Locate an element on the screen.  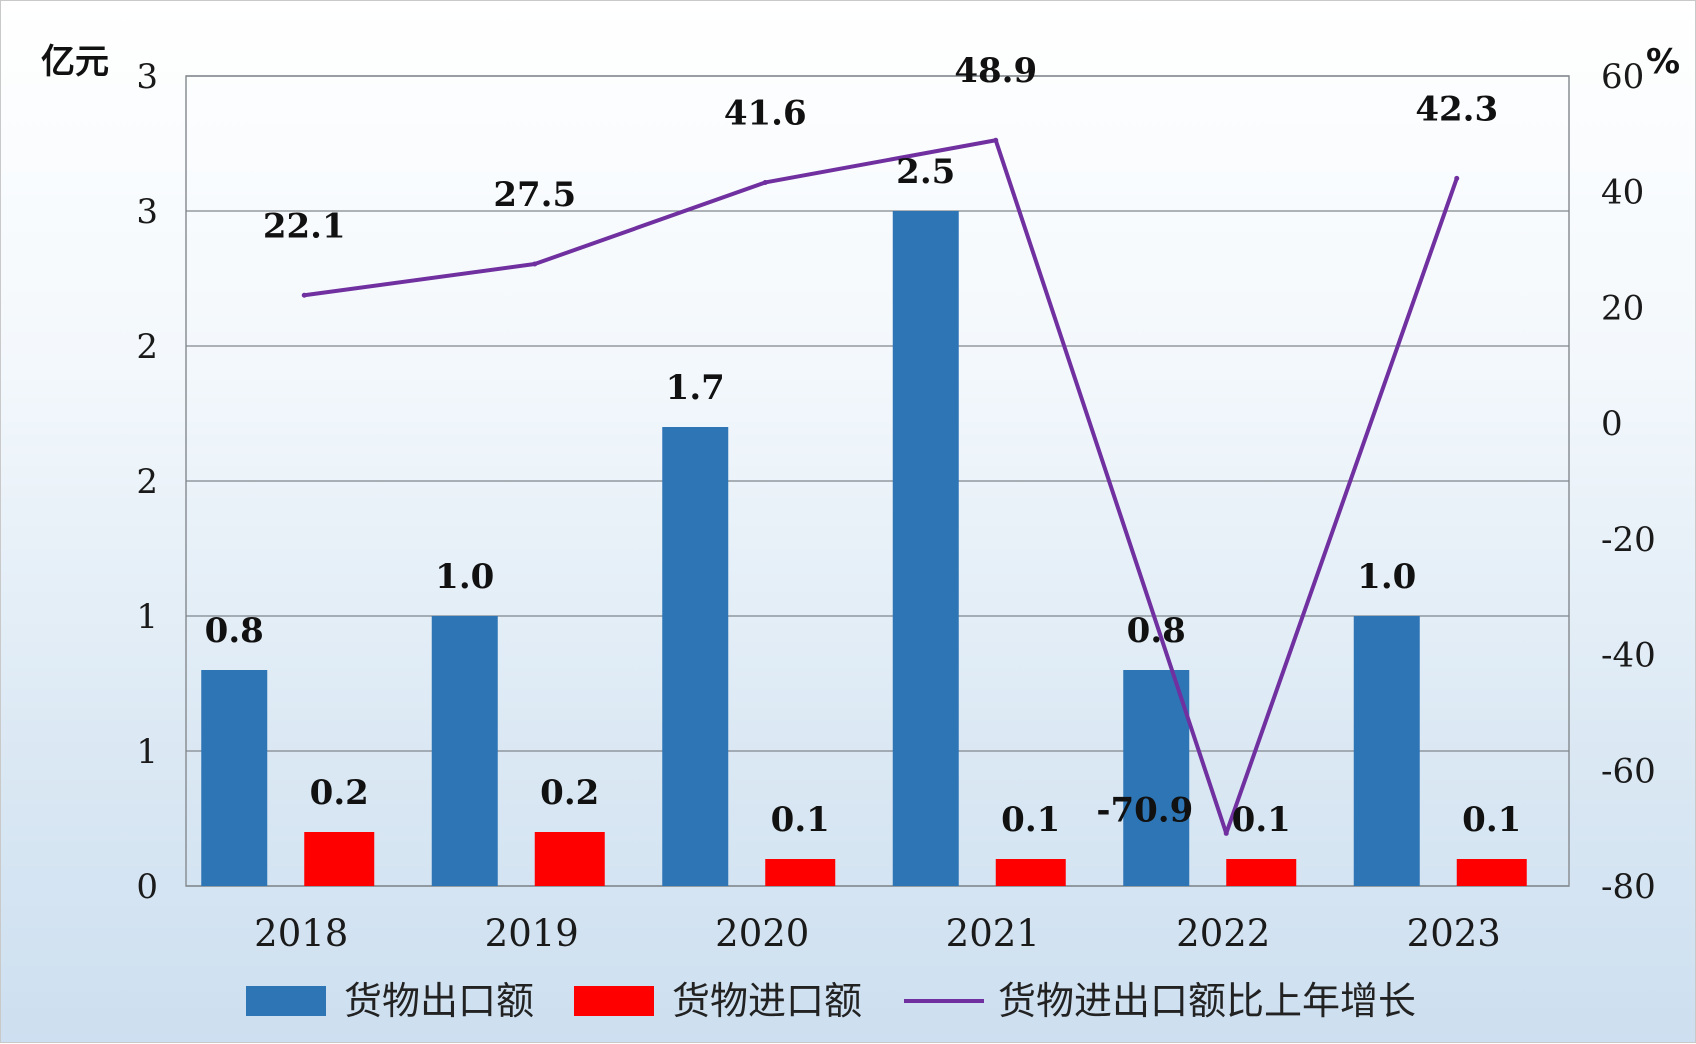
right-tick-label: 0 is located at coordinates (1612, 424).